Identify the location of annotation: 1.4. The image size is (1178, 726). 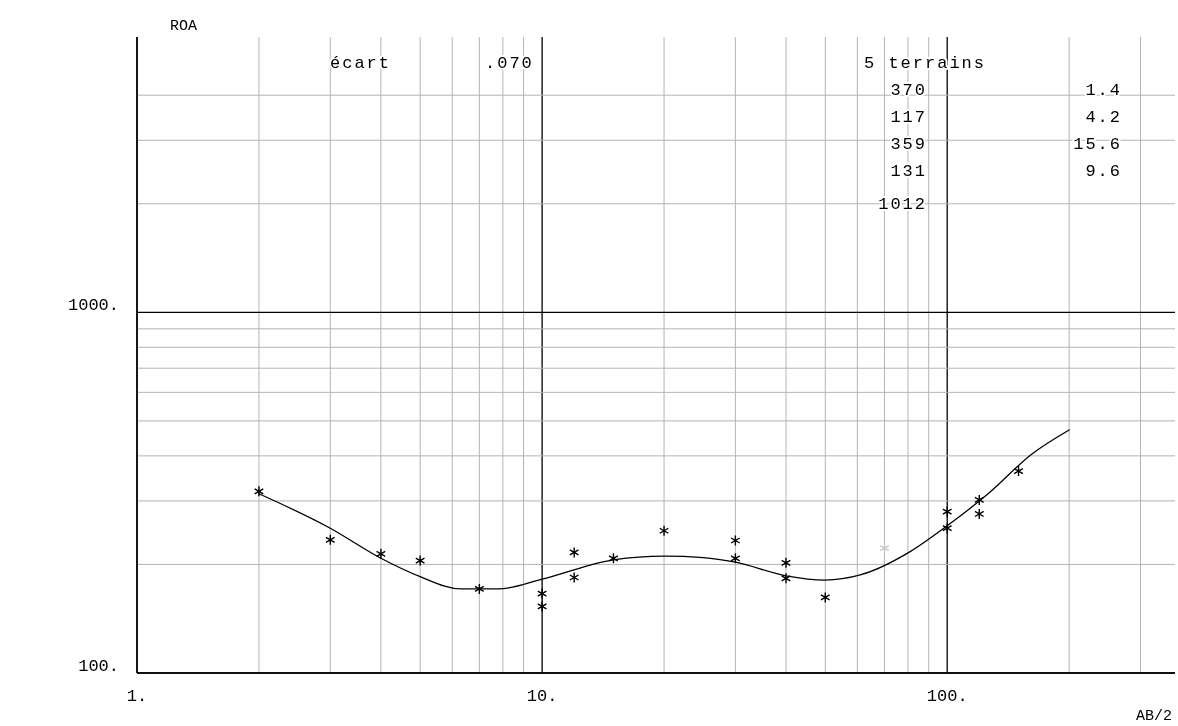
(1103, 90).